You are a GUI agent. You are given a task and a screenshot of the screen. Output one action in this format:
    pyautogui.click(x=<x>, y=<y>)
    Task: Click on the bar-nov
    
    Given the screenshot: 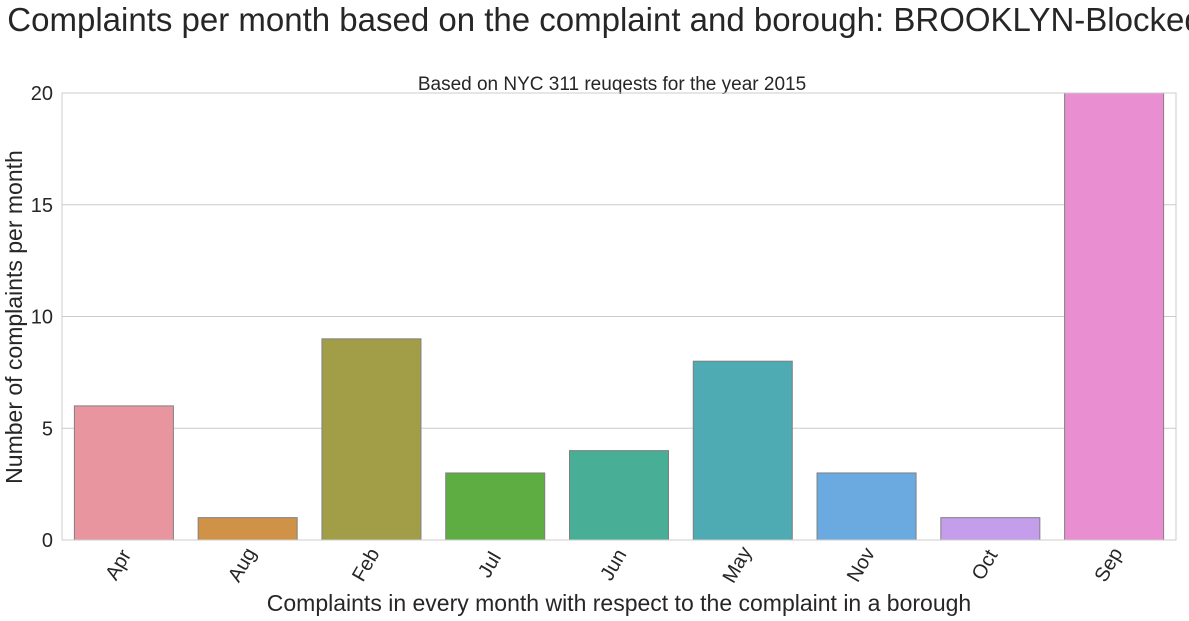 What is the action you would take?
    pyautogui.click(x=866, y=506)
    